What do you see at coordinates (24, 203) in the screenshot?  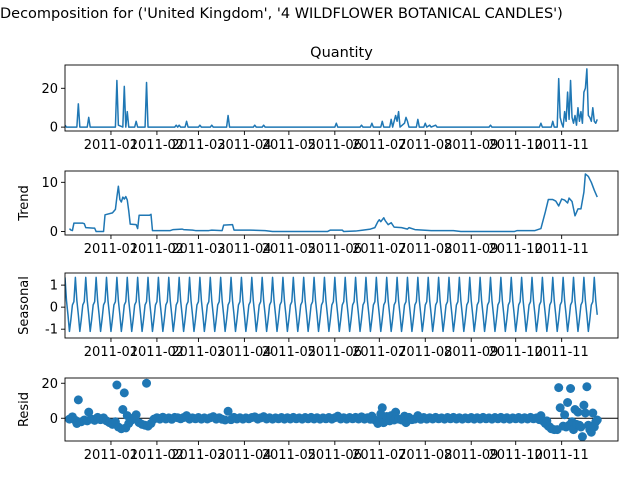 I see `y-axis-label: Trend` at bounding box center [24, 203].